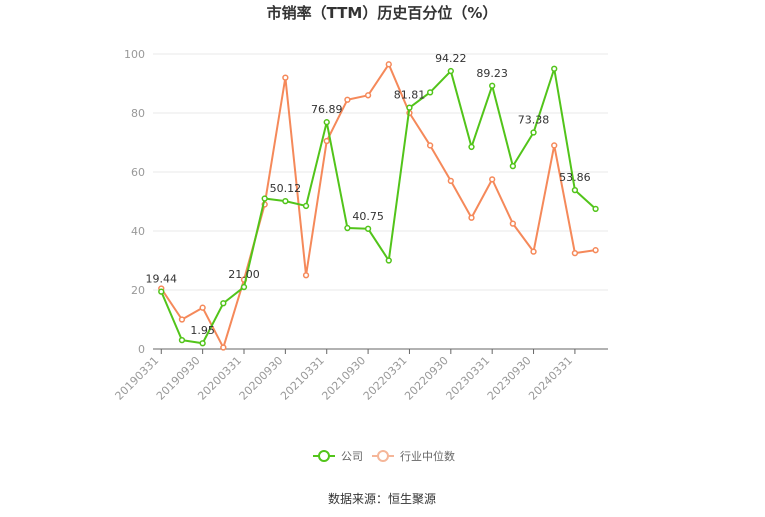  What do you see at coordinates (134, 202) in the screenshot?
I see `y-axis: 0 20 40 60 80 100` at bounding box center [134, 202].